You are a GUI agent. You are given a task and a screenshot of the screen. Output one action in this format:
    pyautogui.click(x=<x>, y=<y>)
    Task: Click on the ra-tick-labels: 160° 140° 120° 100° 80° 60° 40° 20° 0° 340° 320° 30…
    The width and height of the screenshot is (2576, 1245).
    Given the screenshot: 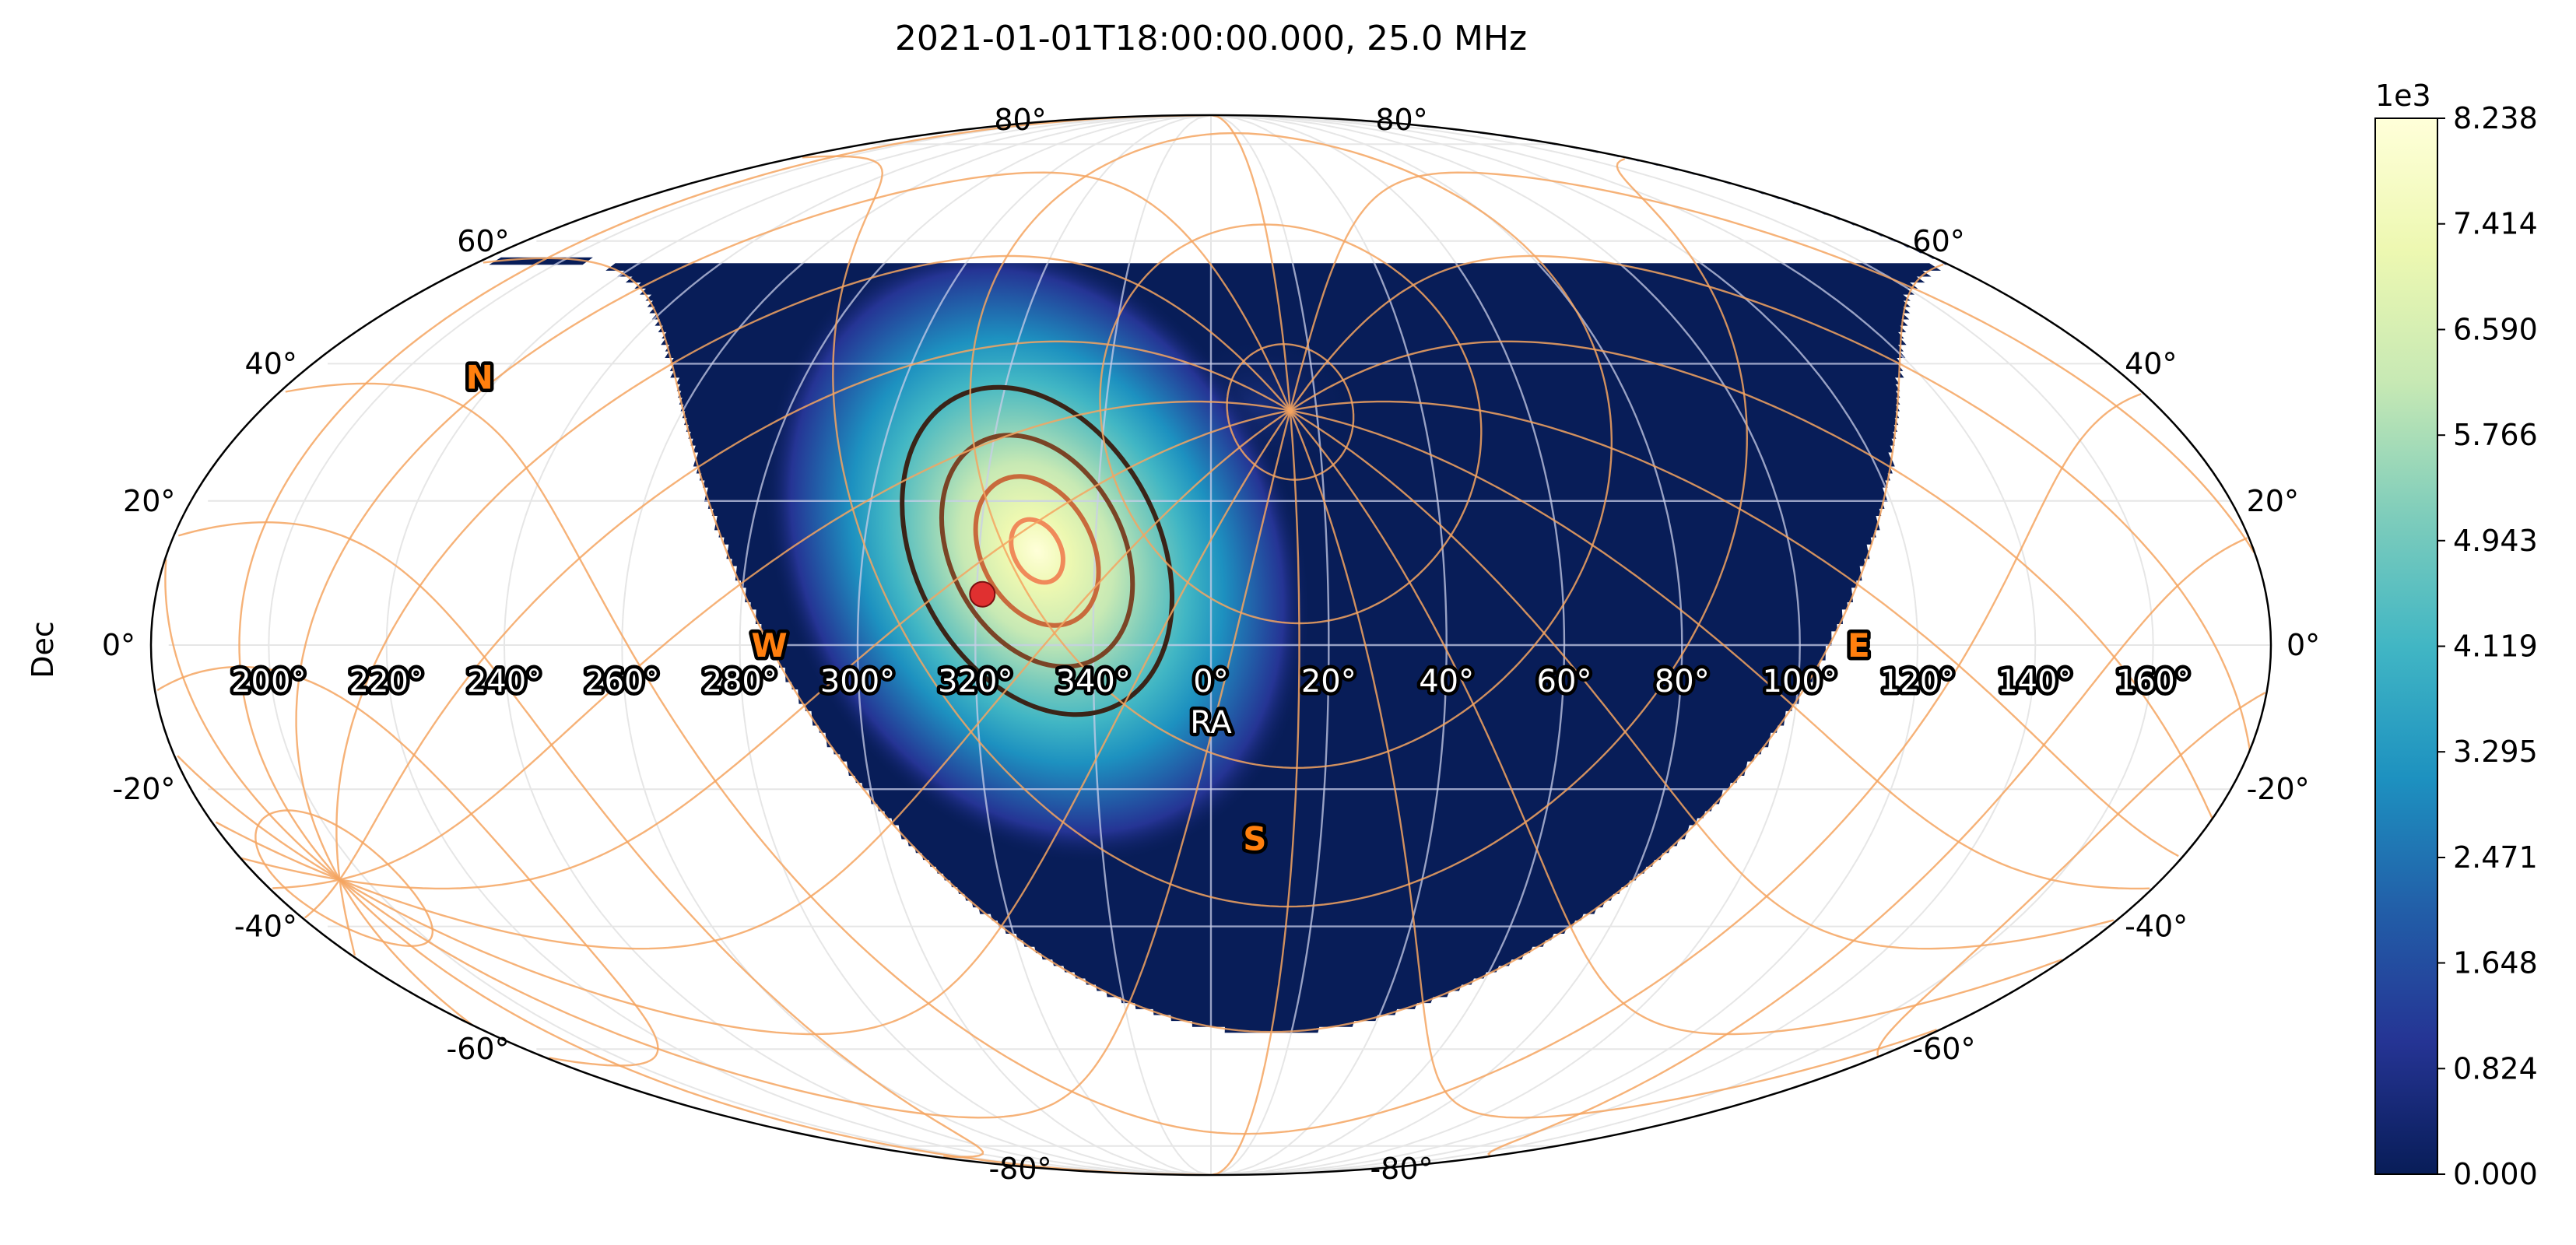 What is the action you would take?
    pyautogui.click(x=1212, y=682)
    